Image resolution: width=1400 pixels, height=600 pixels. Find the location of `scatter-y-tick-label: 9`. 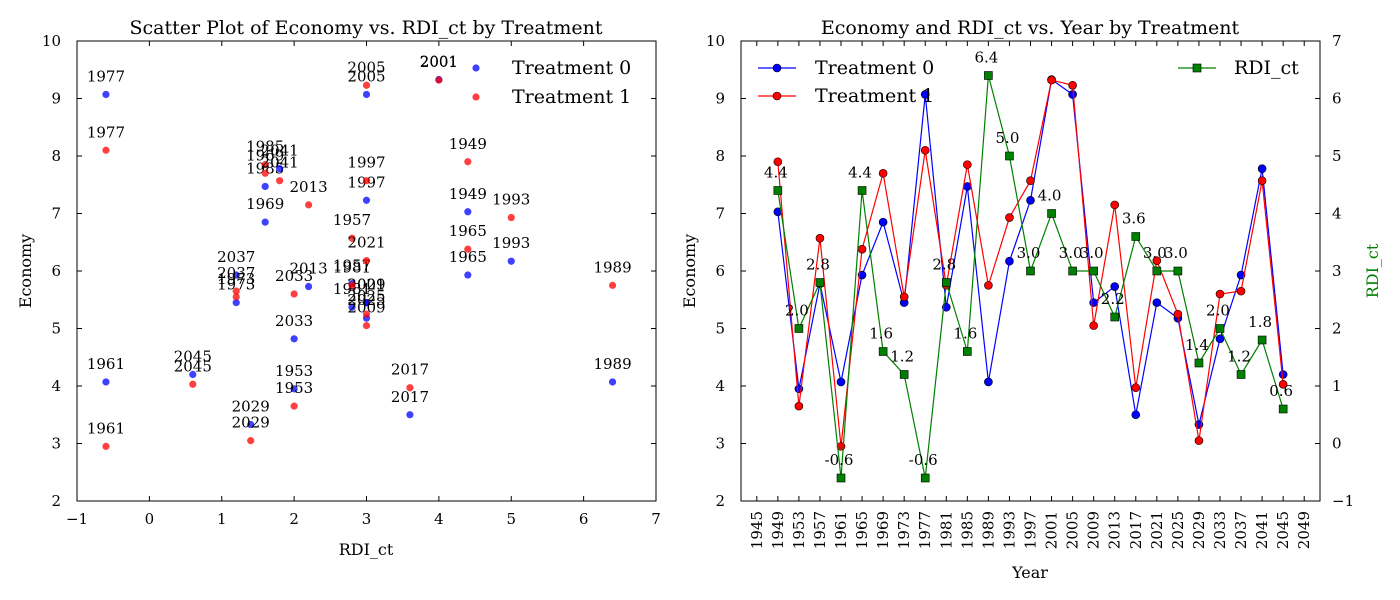

scatter-y-tick-label: 9 is located at coordinates (56, 99).